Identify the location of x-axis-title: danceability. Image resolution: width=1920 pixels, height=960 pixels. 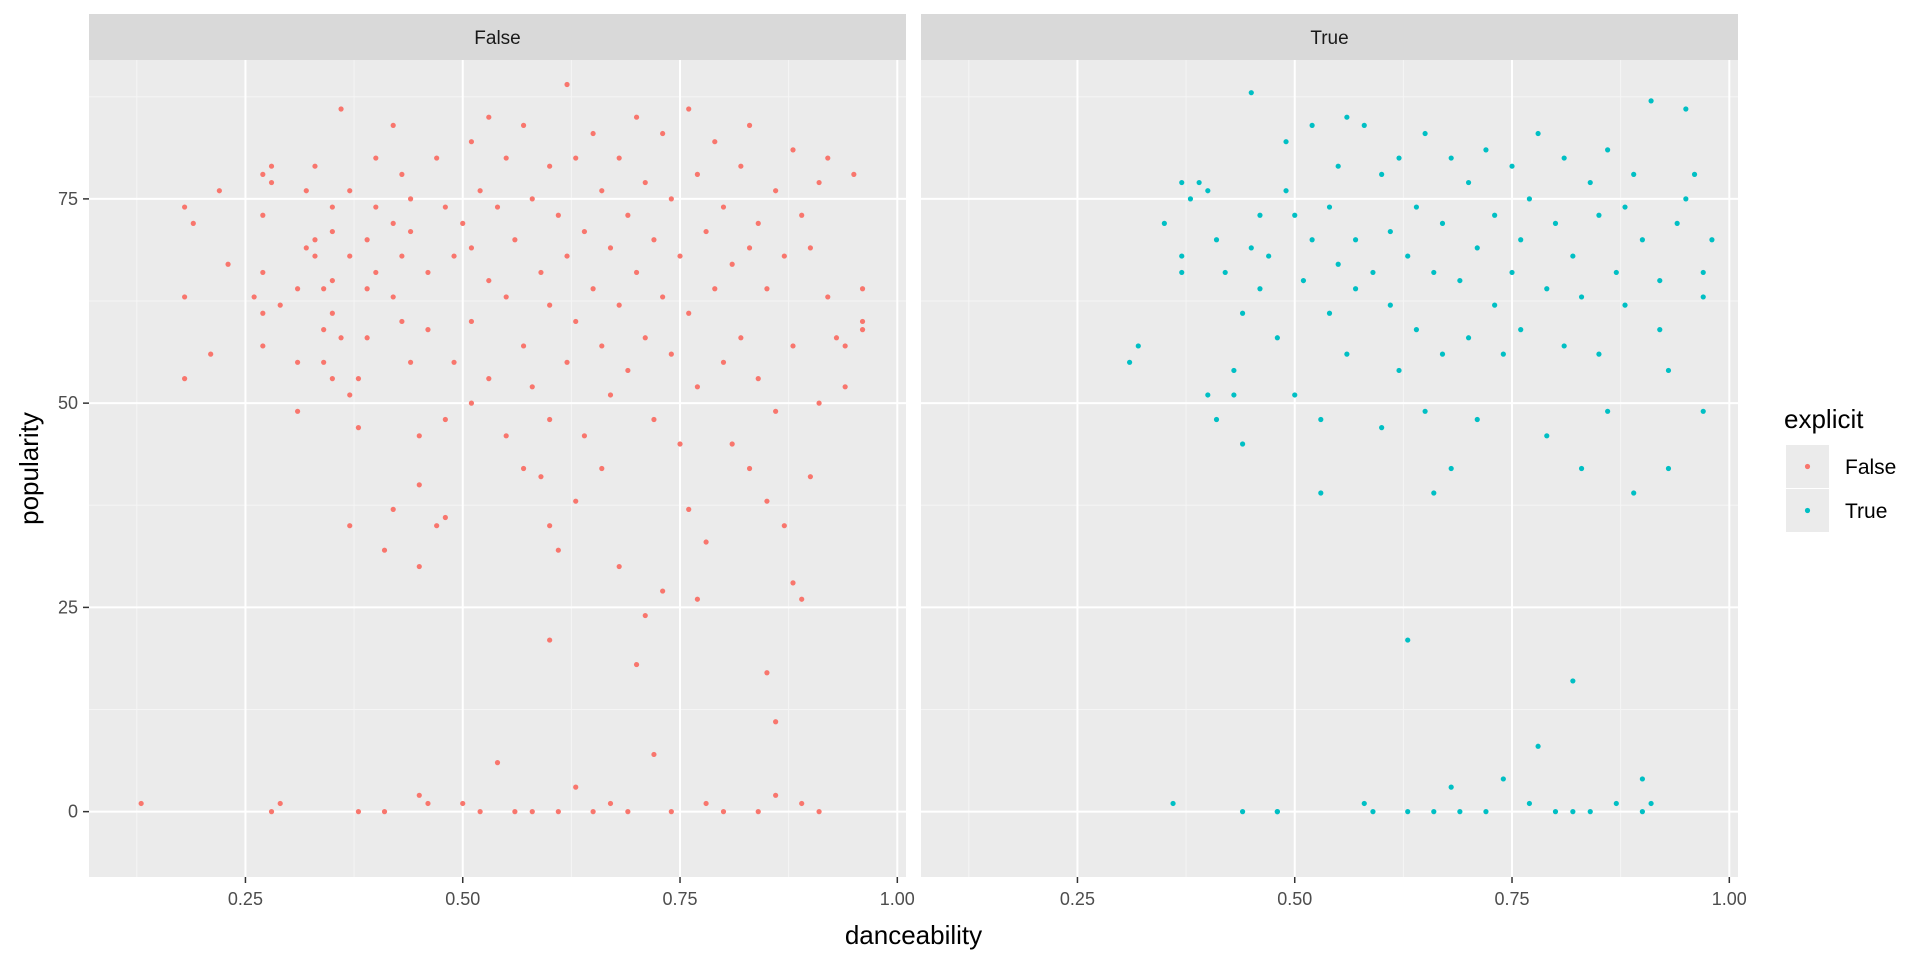
(913, 935).